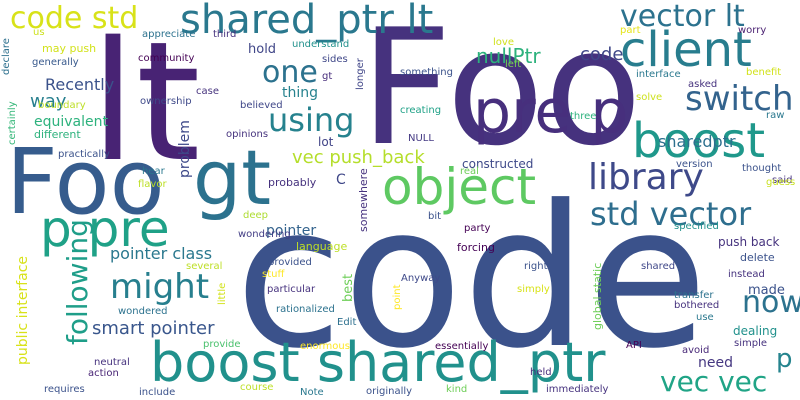 Image resolution: width=800 pixels, height=400 pixels. Describe the element at coordinates (541, 372) in the screenshot. I see `word: held` at that location.